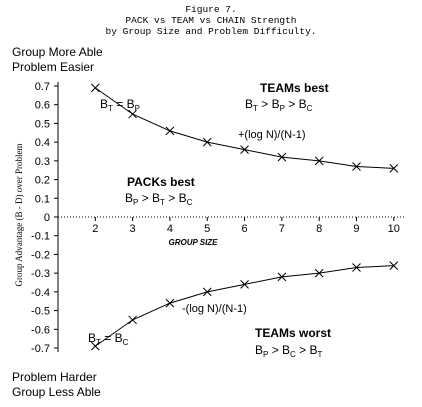  Describe the element at coordinates (19, 215) in the screenshot. I see `y-axis-label: Group Advantage (B - D) over Problem` at that location.